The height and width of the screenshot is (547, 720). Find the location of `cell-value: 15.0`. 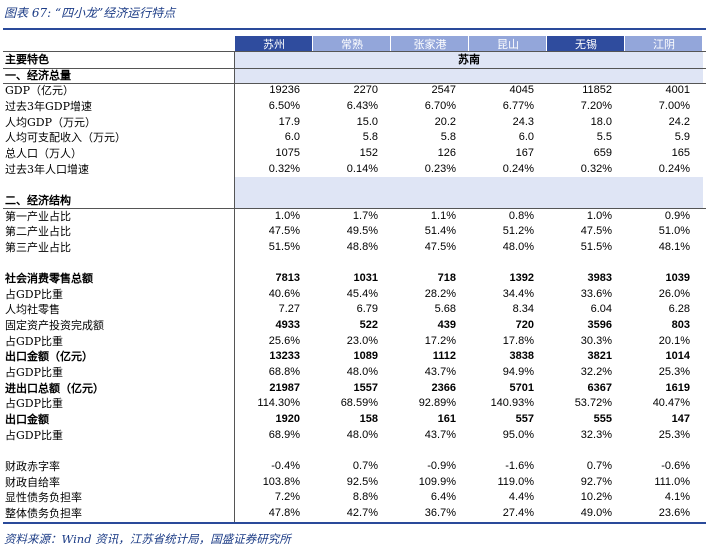

cell-value: 15.0 is located at coordinates (367, 121).